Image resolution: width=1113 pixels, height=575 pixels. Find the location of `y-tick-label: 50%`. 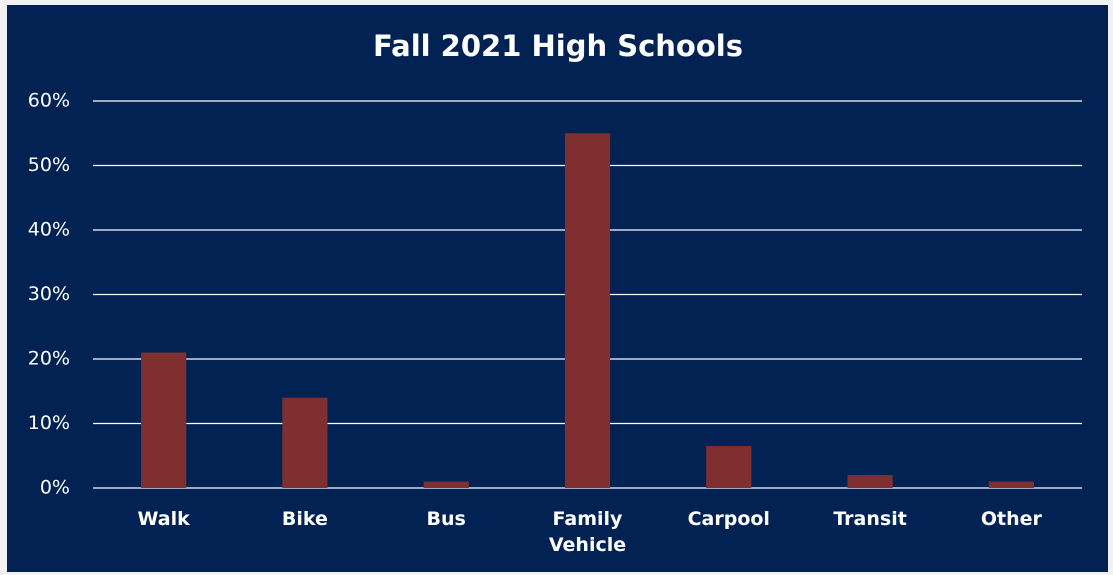

y-tick-label: 50% is located at coordinates (49, 165).